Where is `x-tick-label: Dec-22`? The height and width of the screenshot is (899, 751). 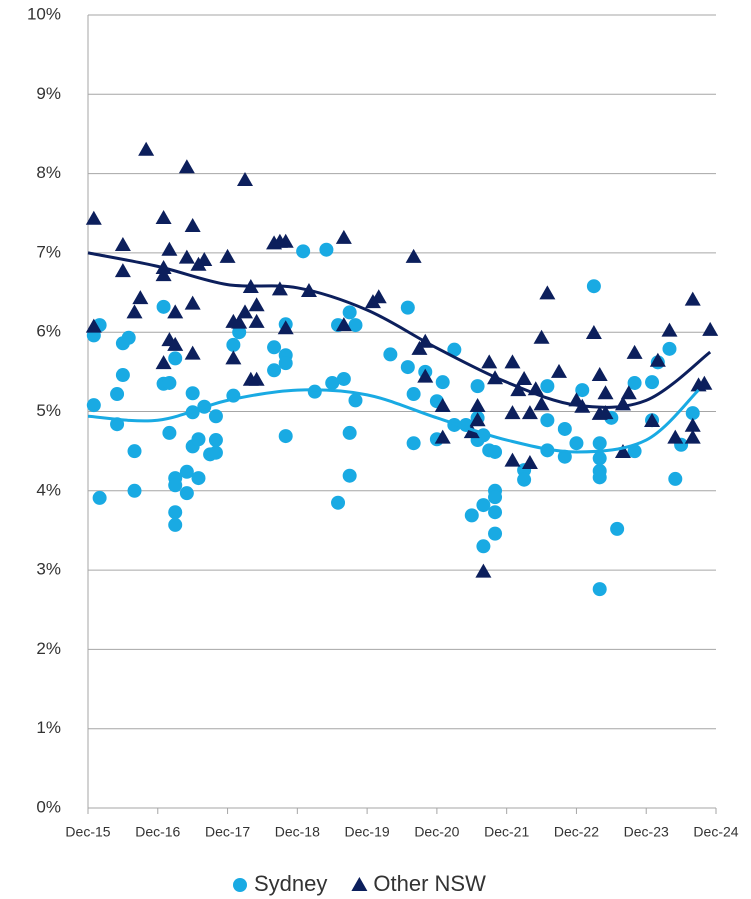
x-tick-label: Dec-22 is located at coordinates (576, 832).